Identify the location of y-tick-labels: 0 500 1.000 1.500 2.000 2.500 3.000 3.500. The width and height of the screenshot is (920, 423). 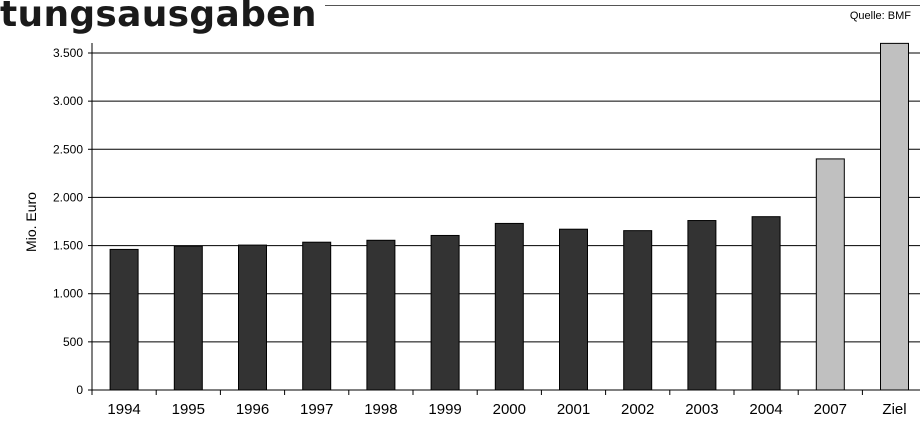
(68, 221).